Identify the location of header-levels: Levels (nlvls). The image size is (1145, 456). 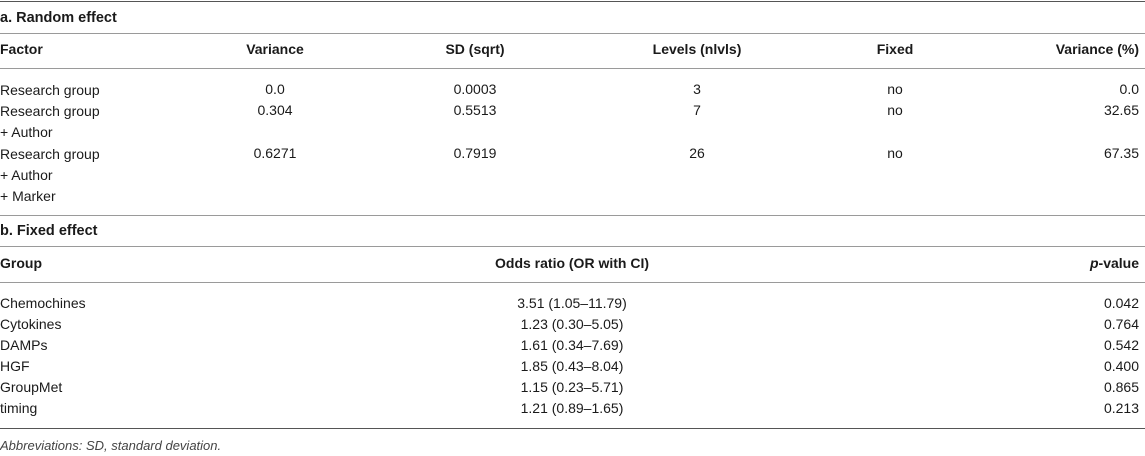
(697, 49).